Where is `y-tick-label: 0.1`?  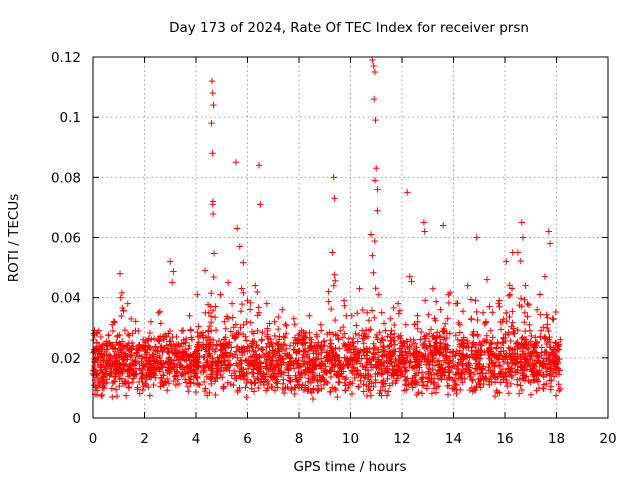
y-tick-label: 0.1 is located at coordinates (70, 118).